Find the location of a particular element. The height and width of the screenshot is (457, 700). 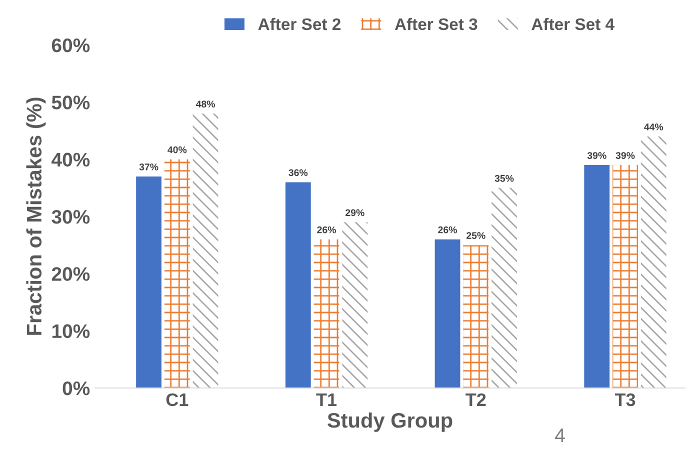

data-label: 25% is located at coordinates (476, 235).